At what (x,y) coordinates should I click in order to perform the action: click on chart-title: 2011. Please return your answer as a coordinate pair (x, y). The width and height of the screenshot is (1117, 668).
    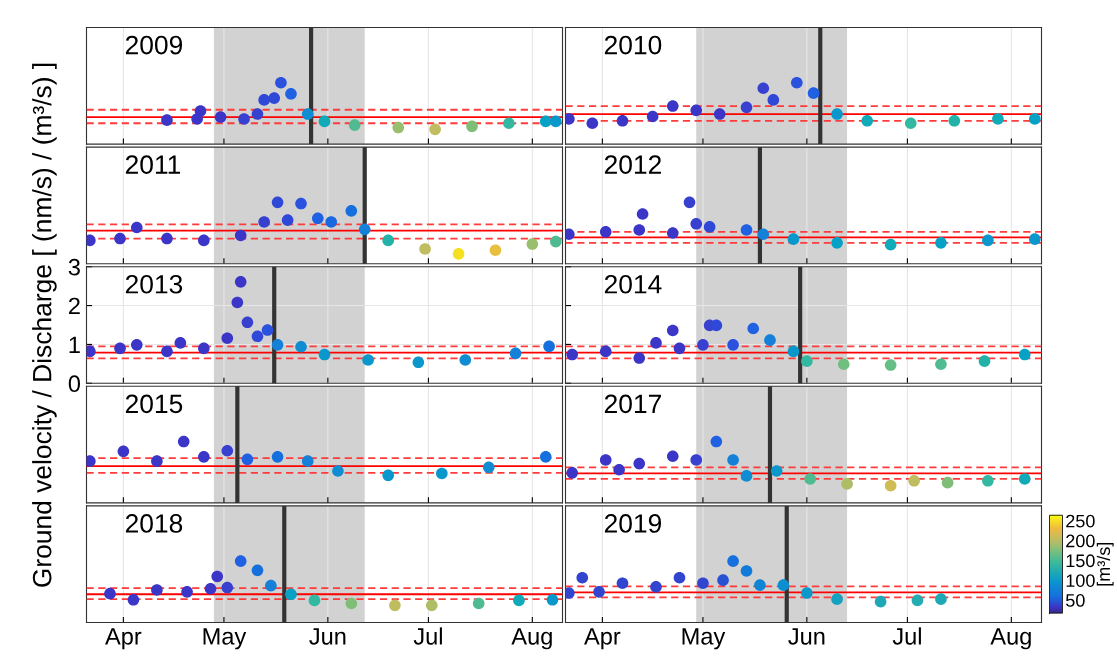
    Looking at the image, I should click on (153, 165).